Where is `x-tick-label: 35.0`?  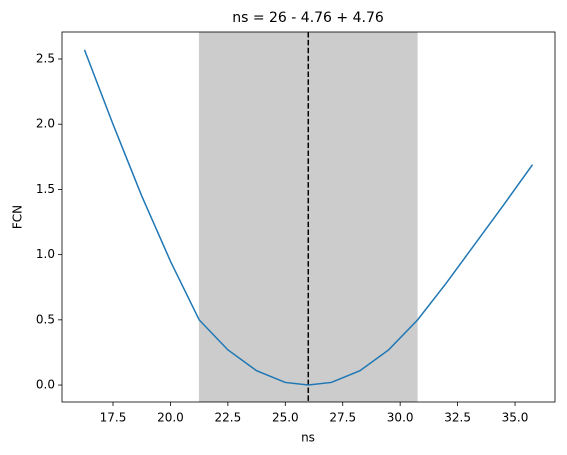 x-tick-label: 35.0 is located at coordinates (515, 418).